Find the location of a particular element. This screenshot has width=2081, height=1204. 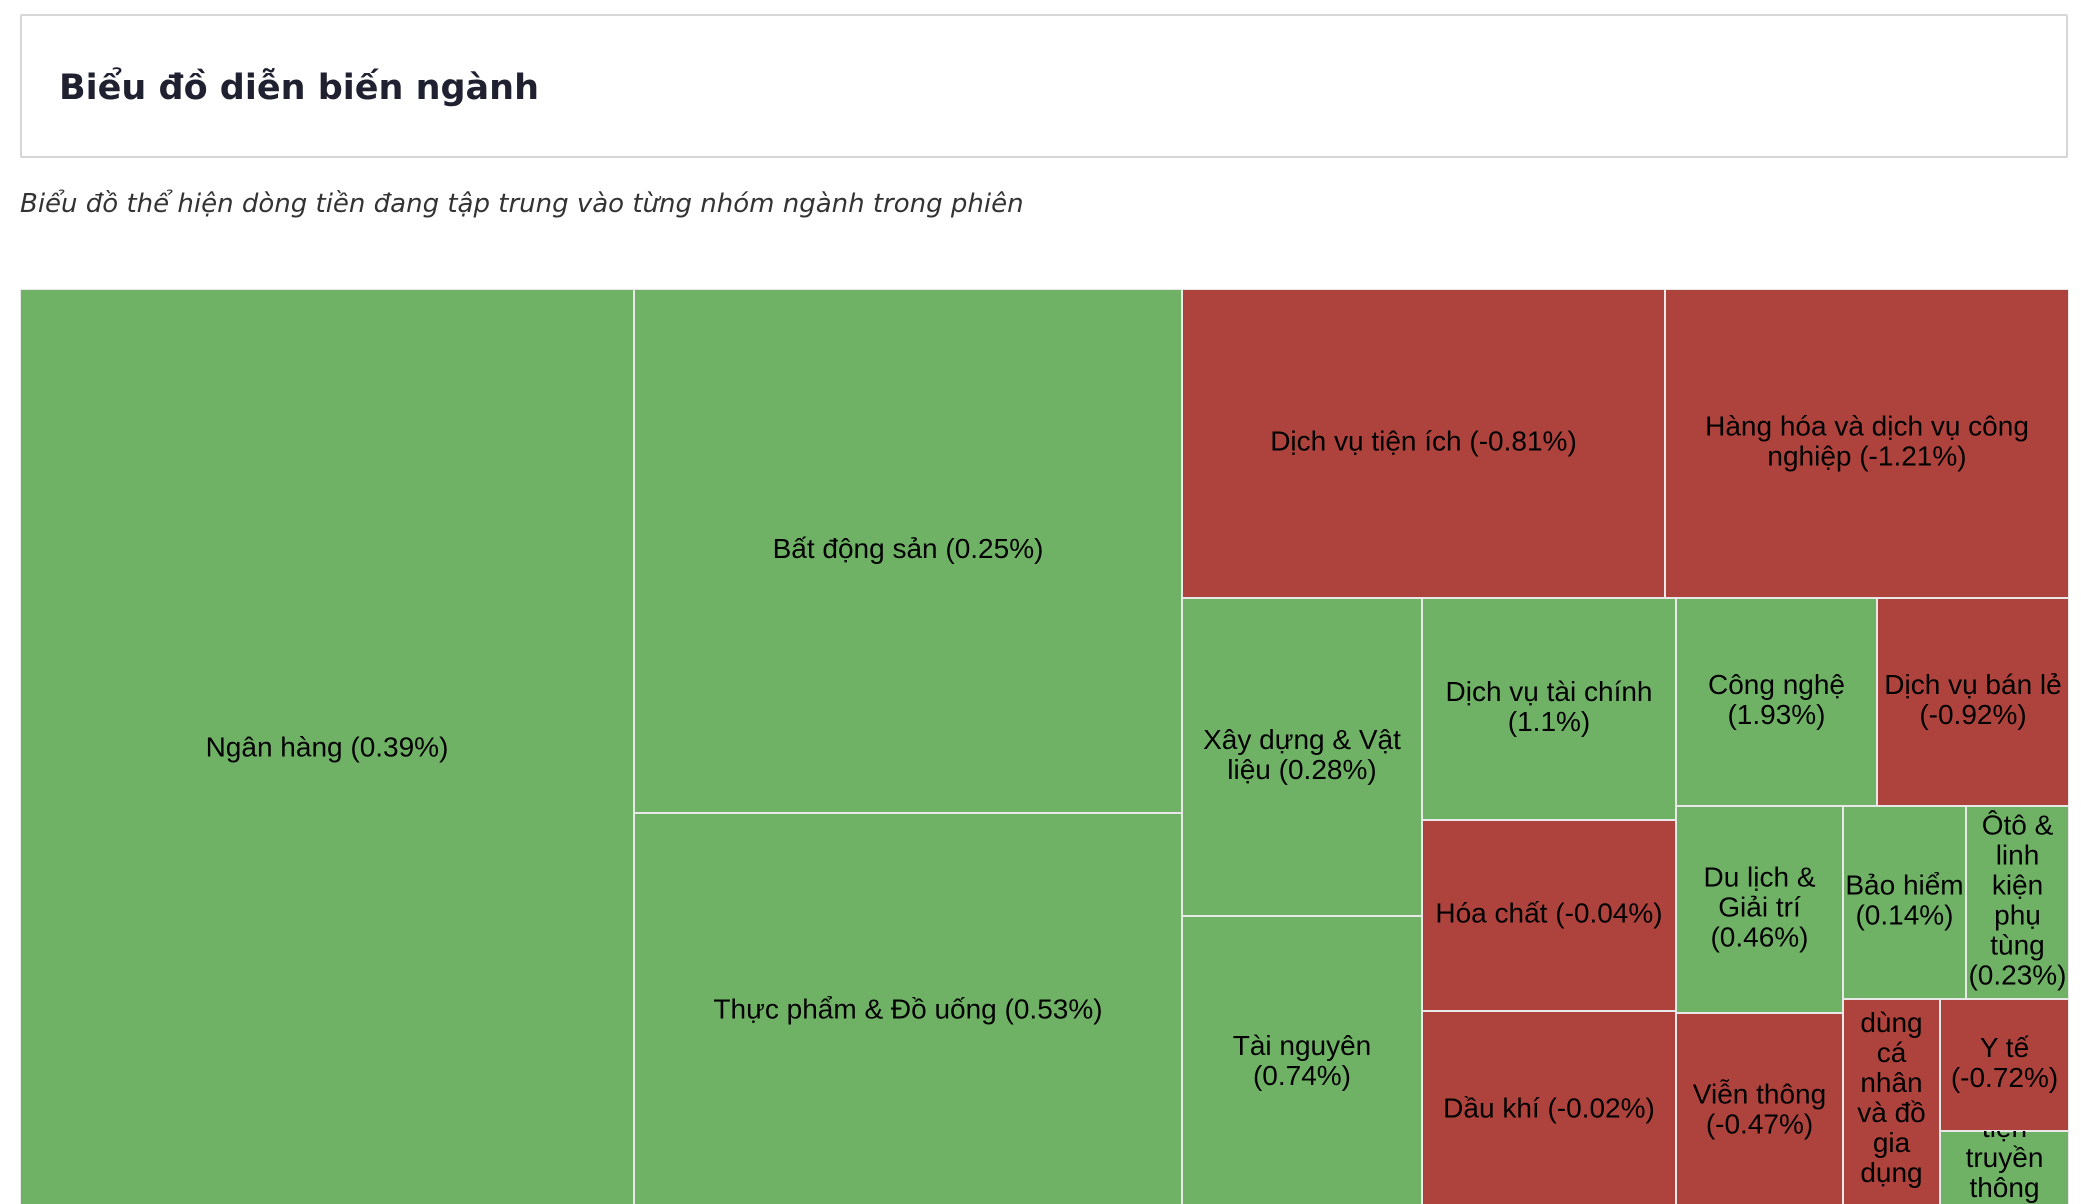

treemap-tile-label-line: truyền is located at coordinates (2005, 1157).